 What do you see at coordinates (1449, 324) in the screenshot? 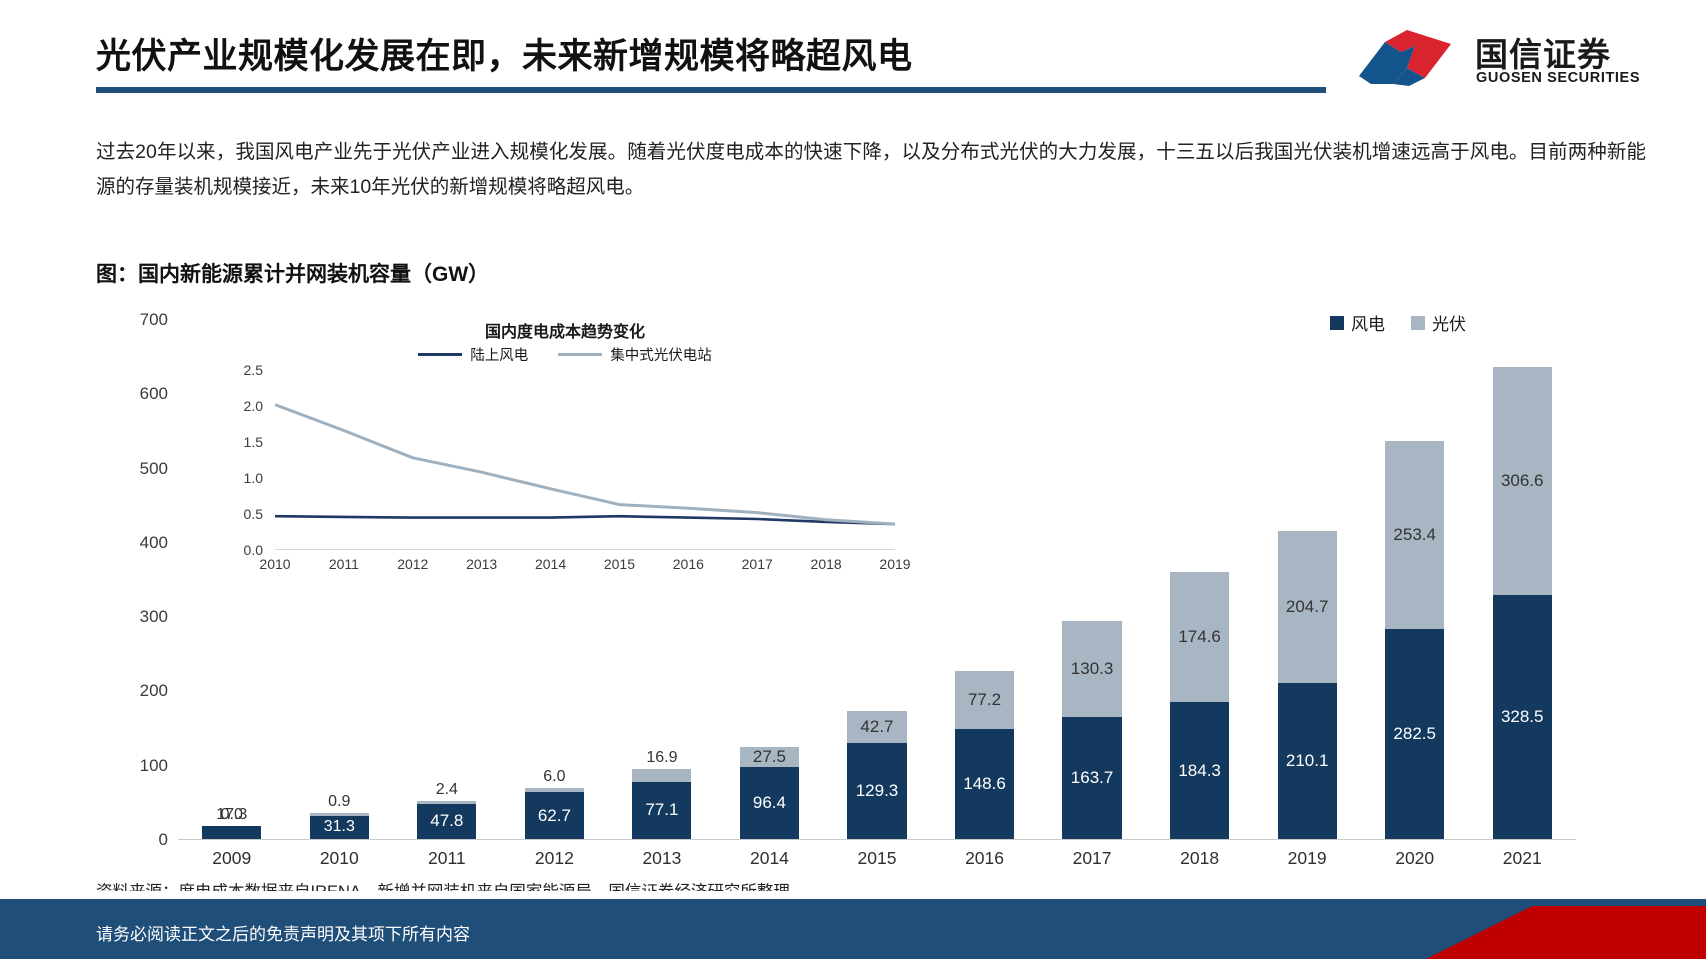
I see `legend-label-solar: 光伏` at bounding box center [1449, 324].